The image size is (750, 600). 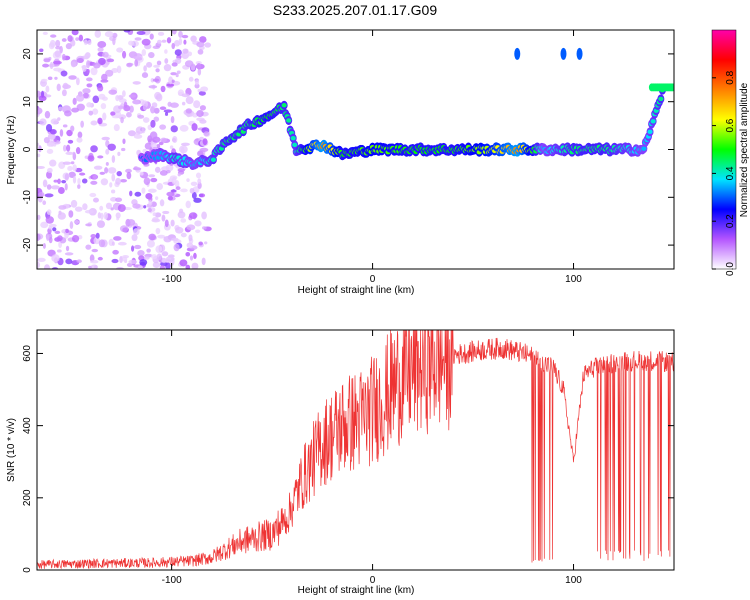 What do you see at coordinates (373, 580) in the screenshot?
I see `x-tick-label: 0` at bounding box center [373, 580].